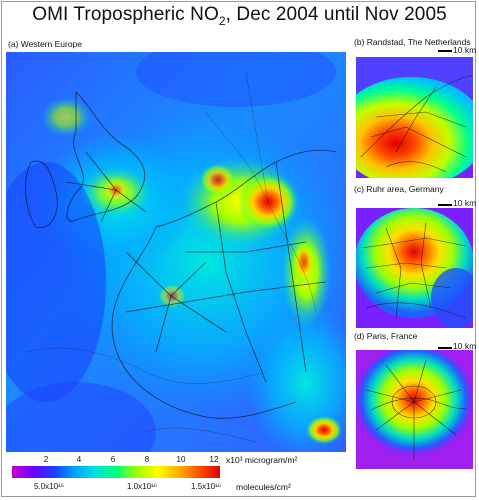  I want to click on ruhr-area-no2-field, so click(414, 268).